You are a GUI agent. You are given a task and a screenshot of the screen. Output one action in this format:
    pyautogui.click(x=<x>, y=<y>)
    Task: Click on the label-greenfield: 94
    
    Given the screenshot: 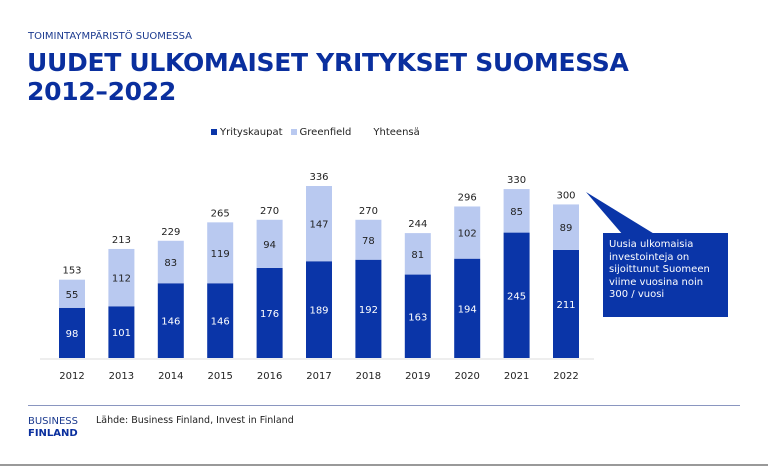 What is the action you would take?
    pyautogui.click(x=269, y=245)
    